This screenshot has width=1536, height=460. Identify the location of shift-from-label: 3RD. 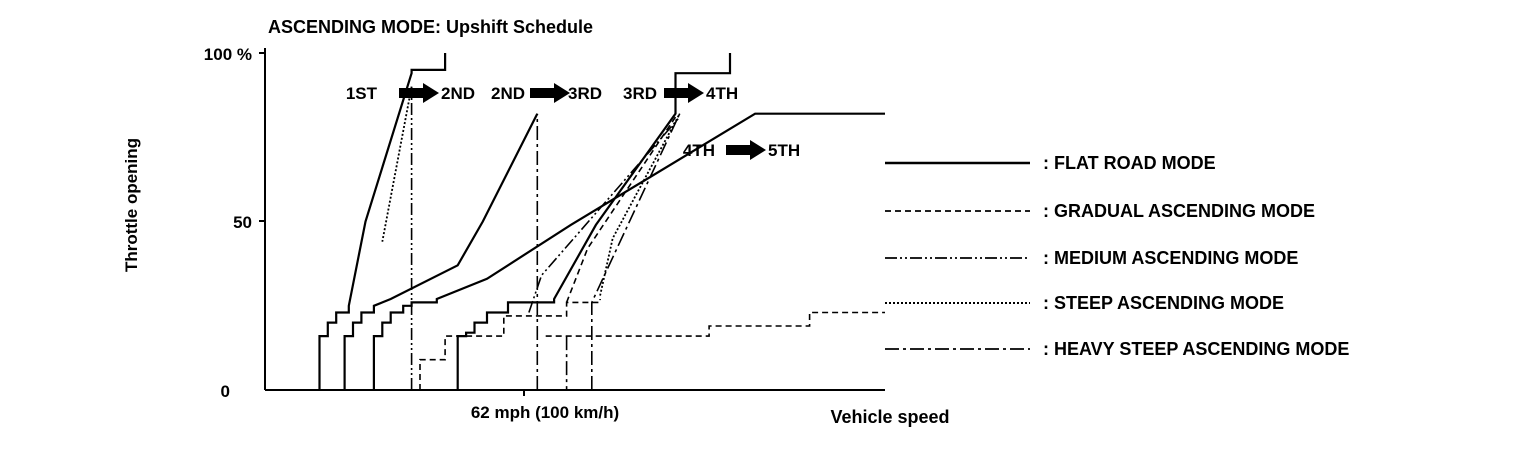
(640, 93).